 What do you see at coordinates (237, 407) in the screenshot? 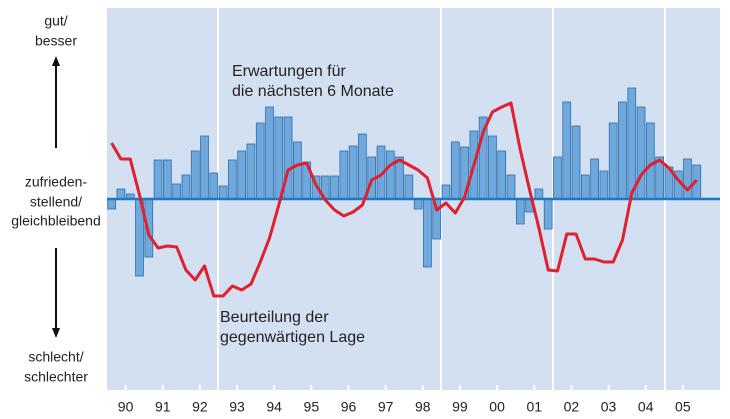
I see `x-tick-label: 93` at bounding box center [237, 407].